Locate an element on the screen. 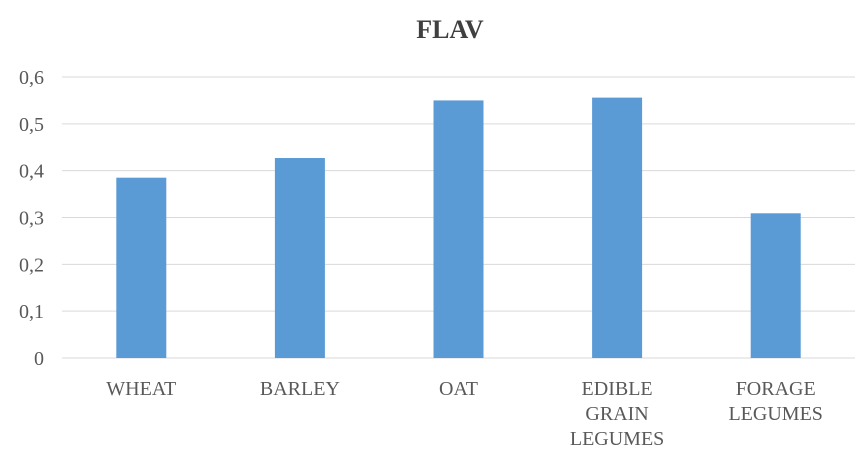  y-tick-label: 0,1 is located at coordinates (31, 312).